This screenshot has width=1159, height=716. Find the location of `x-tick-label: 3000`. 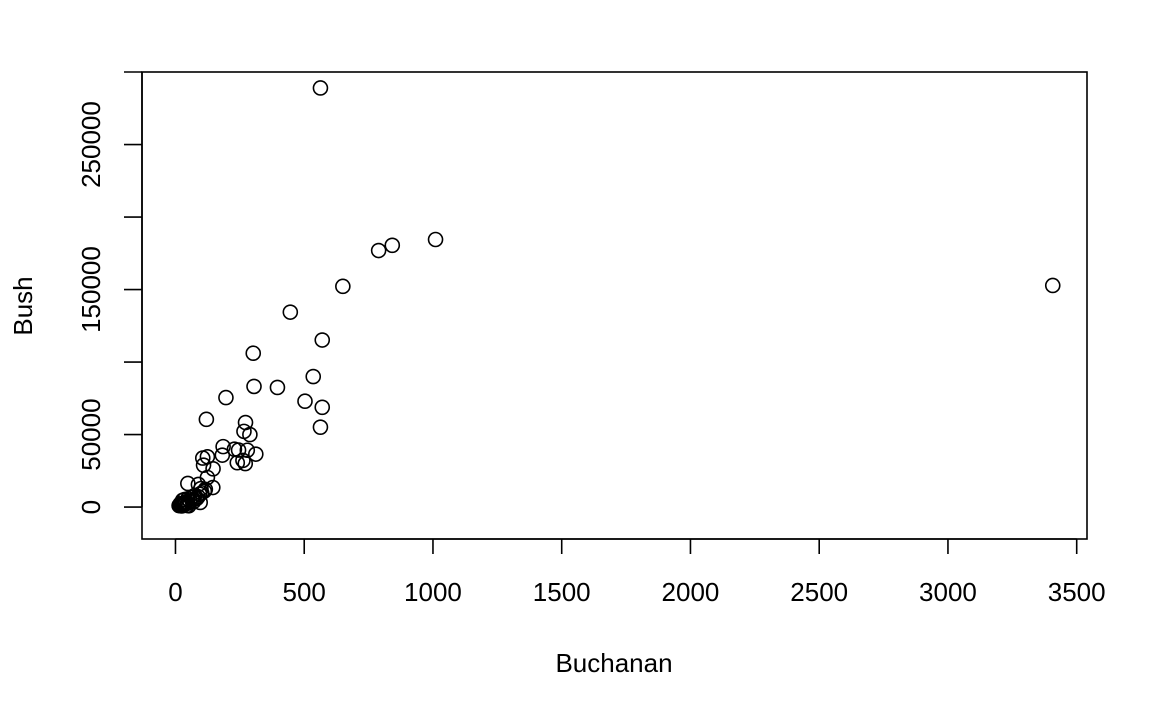

x-tick-label: 3000 is located at coordinates (948, 592).